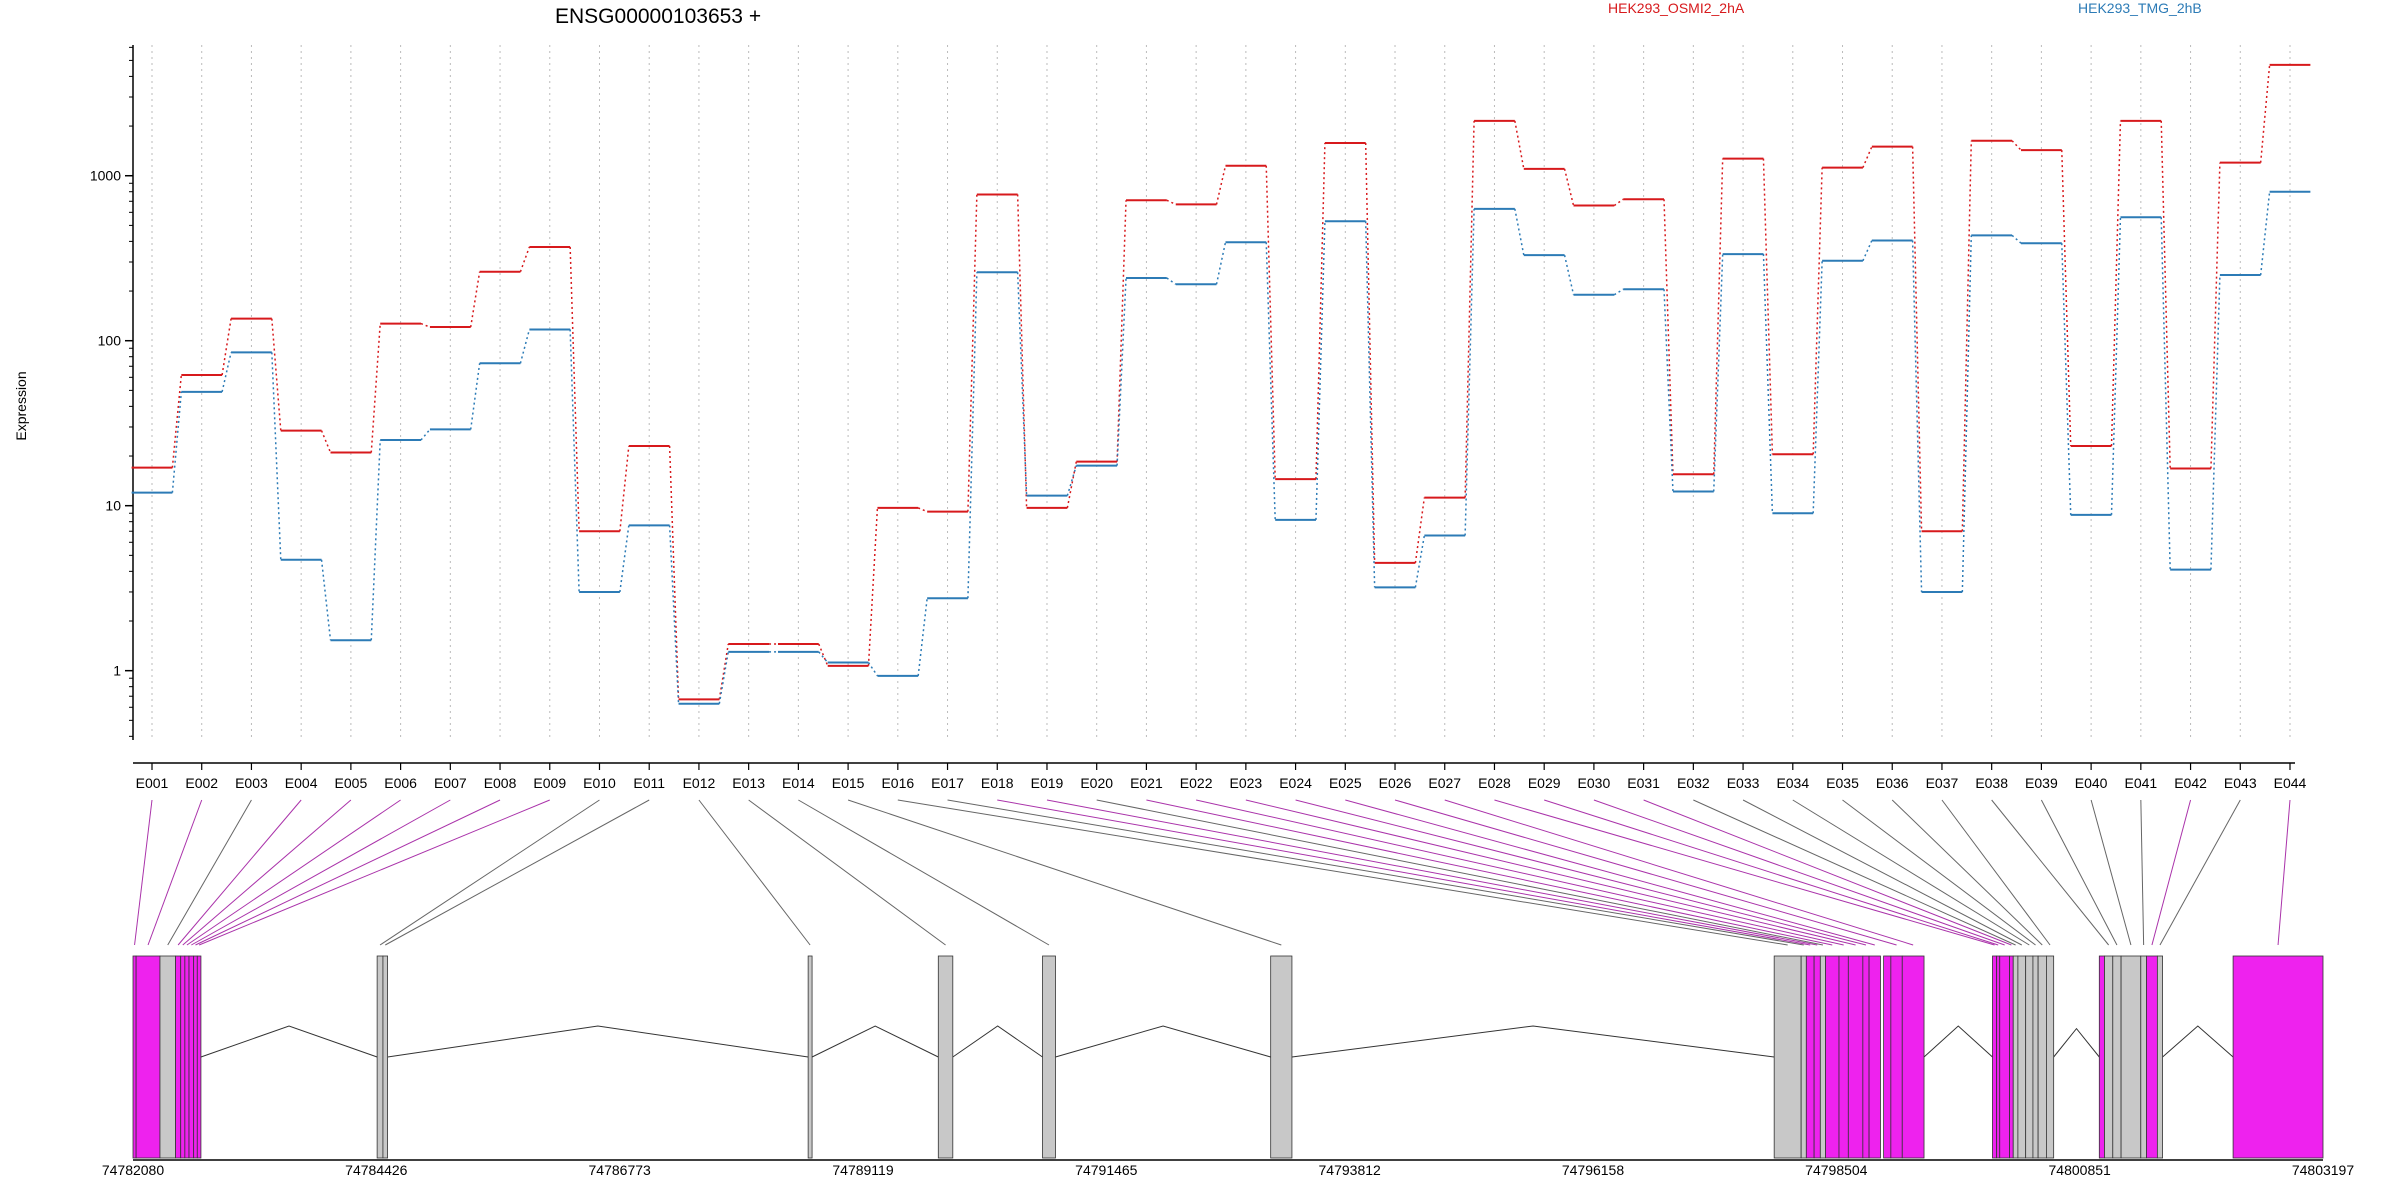  I want to click on y-tick-label: 100, so click(110, 341).